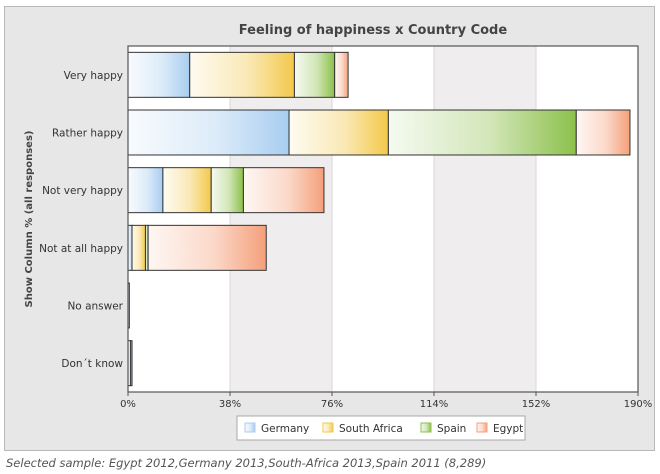  I want to click on legend-item-germany: Germany, so click(276, 428).